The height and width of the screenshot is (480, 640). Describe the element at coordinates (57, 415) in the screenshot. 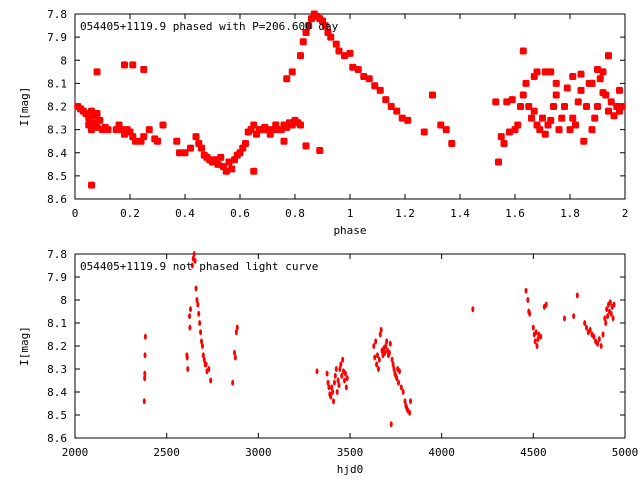

I see `y-tick-label: 8.5` at that location.